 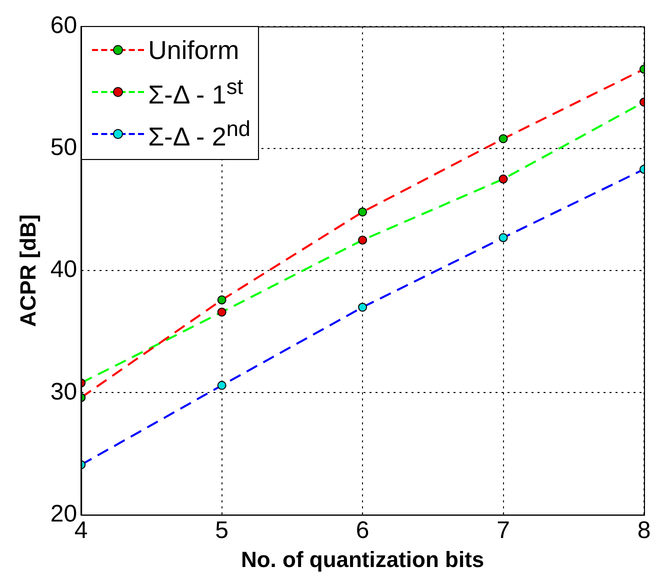 I want to click on legend-label: Σ-Δ - 1$^{st}$, so click(x=196, y=92).